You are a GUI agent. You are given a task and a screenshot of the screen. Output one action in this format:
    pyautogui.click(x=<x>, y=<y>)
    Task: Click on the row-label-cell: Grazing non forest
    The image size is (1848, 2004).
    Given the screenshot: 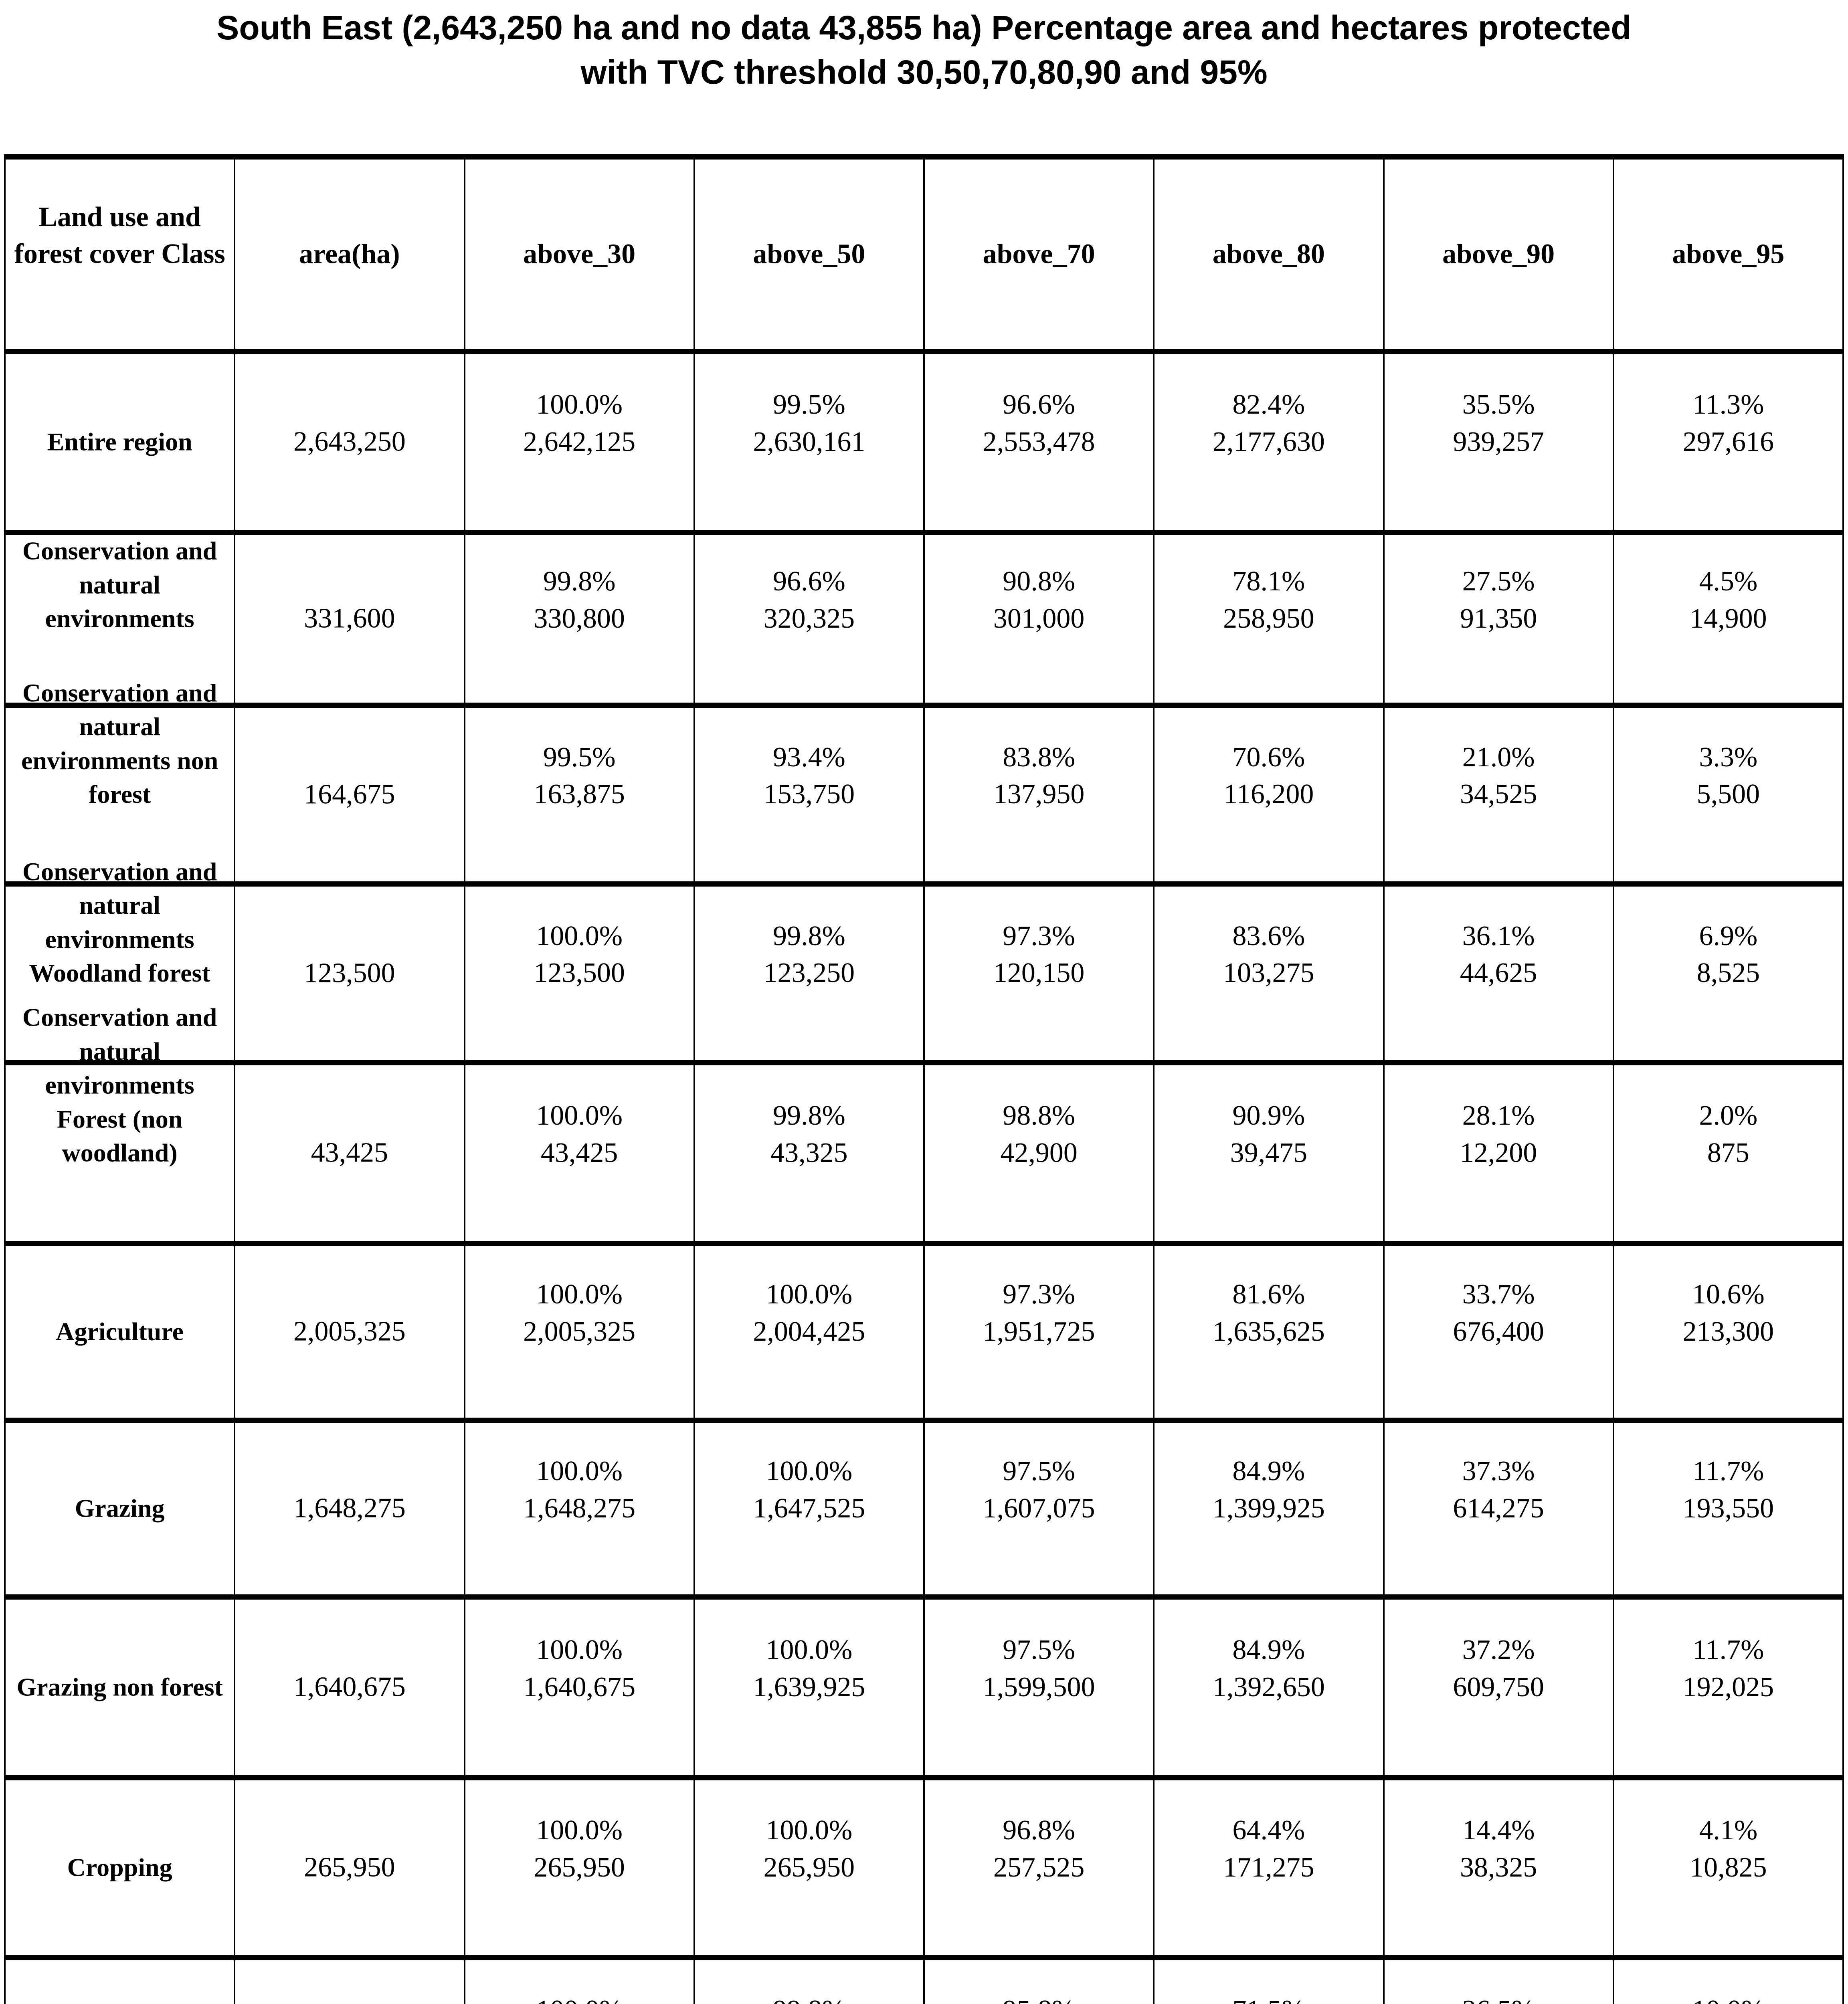 What is the action you would take?
    pyautogui.click(x=120, y=1687)
    